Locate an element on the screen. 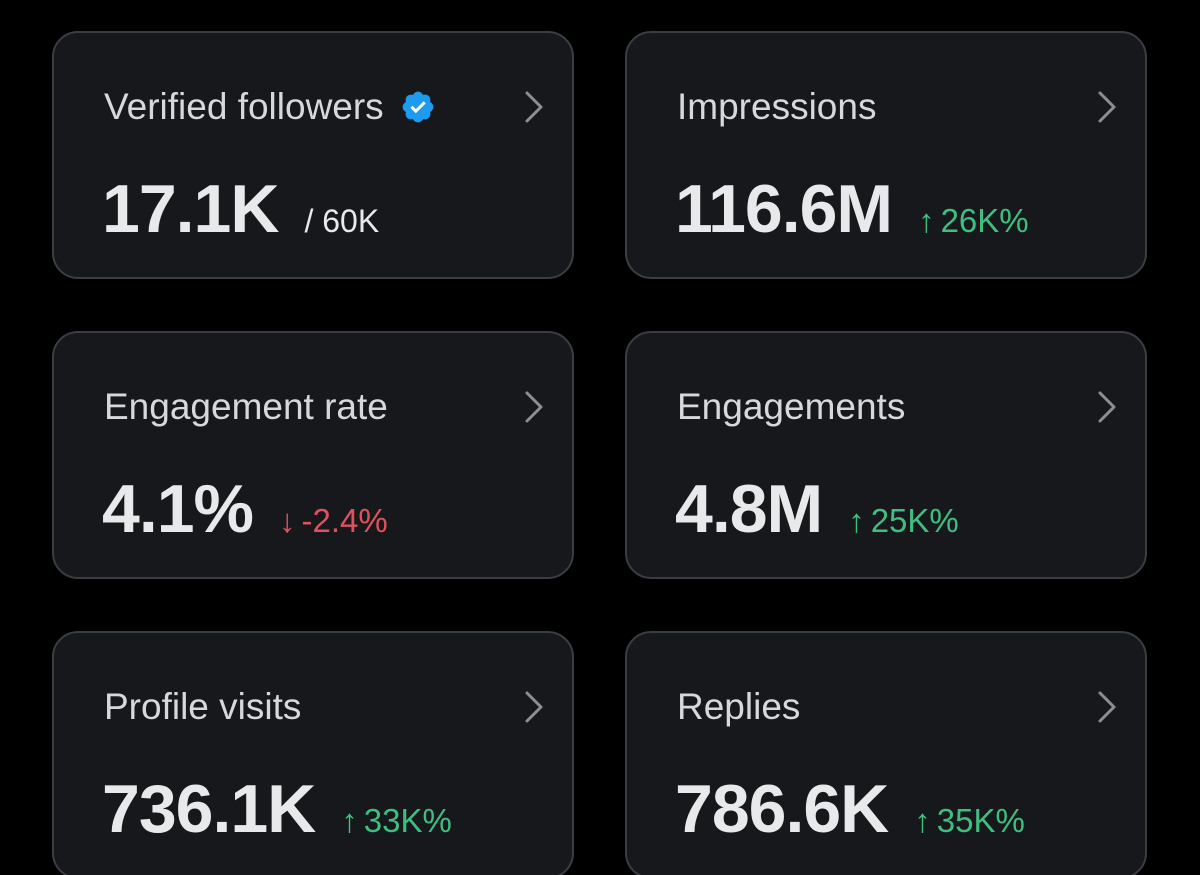 This screenshot has width=1200, height=875. change-indicator: ↓ -2.4% is located at coordinates (333, 521).